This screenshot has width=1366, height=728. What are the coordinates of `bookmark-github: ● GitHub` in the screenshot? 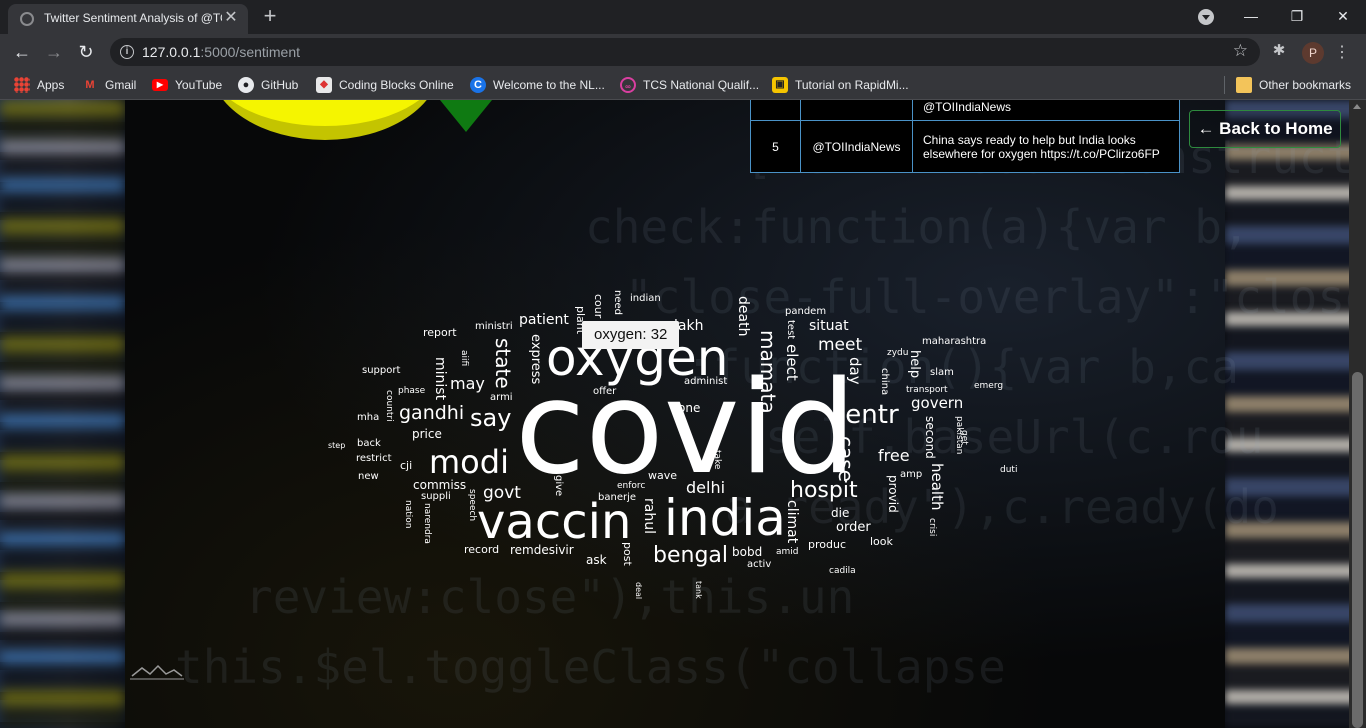 It's located at (268, 85).